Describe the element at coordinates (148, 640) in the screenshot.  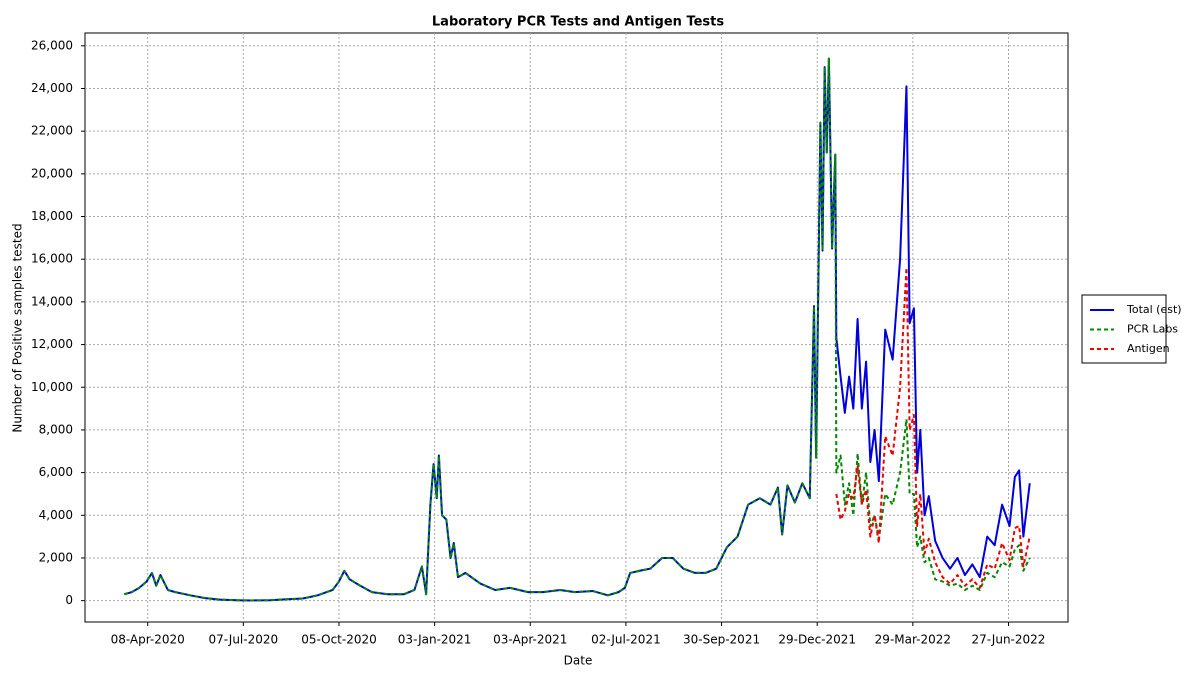
I see `x-tick-label: 08-Apr-2020` at that location.